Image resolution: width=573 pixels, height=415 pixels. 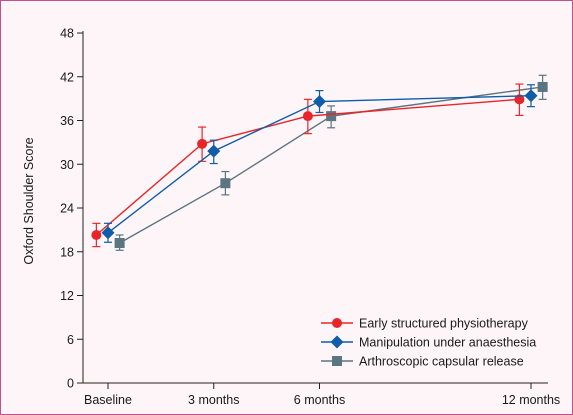 I want to click on legend-label: Early structured physiotherapy, so click(x=444, y=324).